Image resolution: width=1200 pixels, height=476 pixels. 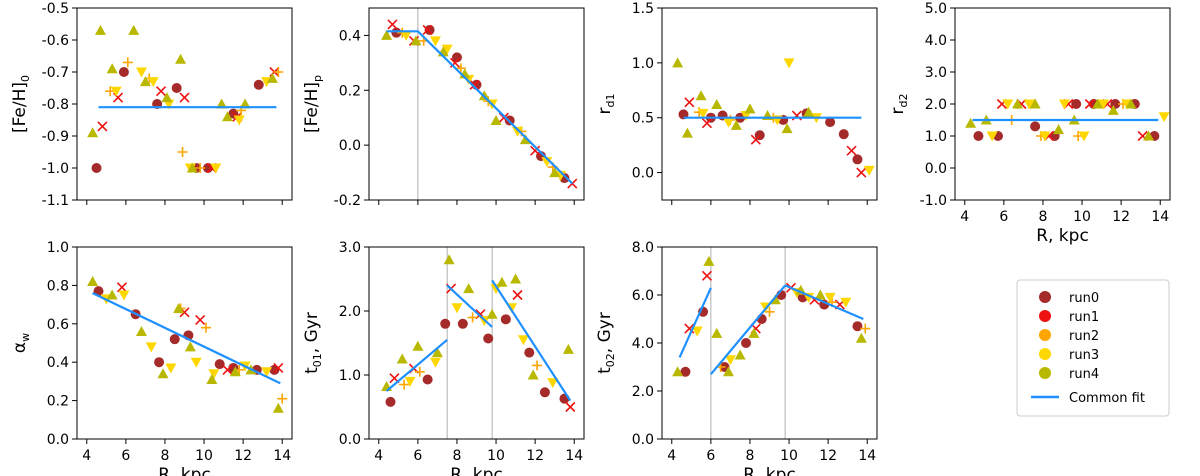 What do you see at coordinates (1084, 317) in the screenshot?
I see `legend-label-run1: run1` at bounding box center [1084, 317].